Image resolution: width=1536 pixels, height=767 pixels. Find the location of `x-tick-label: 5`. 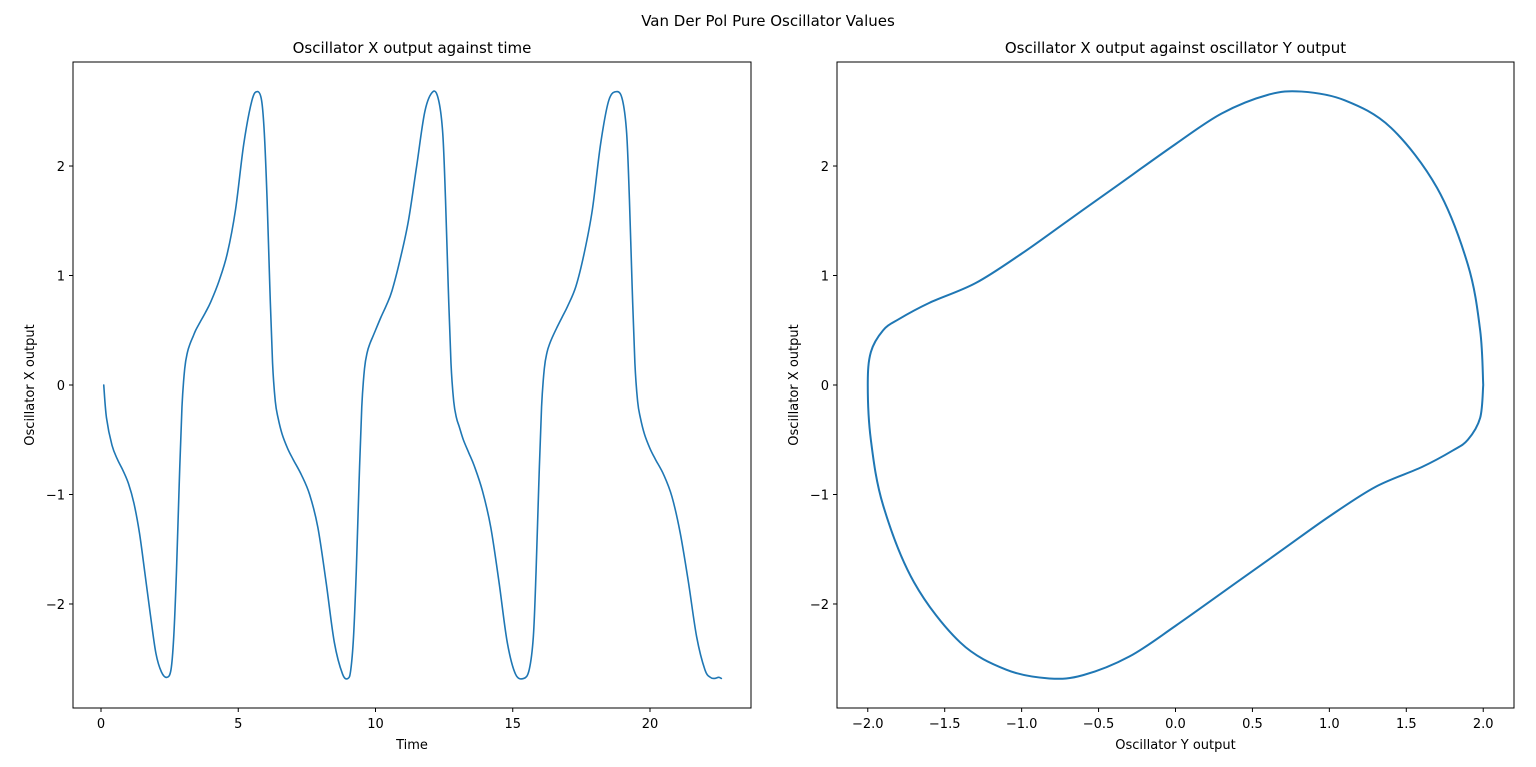

x-tick-label: 5 is located at coordinates (238, 724).